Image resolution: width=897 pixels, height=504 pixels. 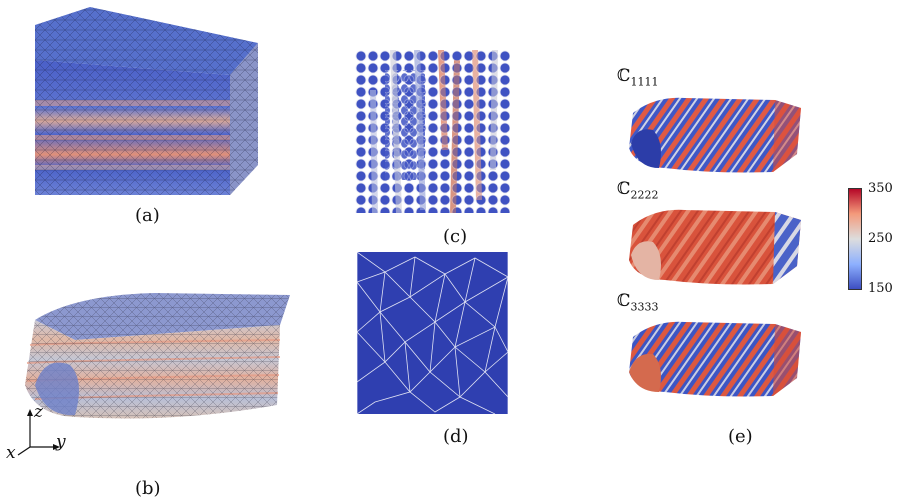 What do you see at coordinates (146, 102) in the screenshot?
I see `panel-a-mesh-block` at bounding box center [146, 102].